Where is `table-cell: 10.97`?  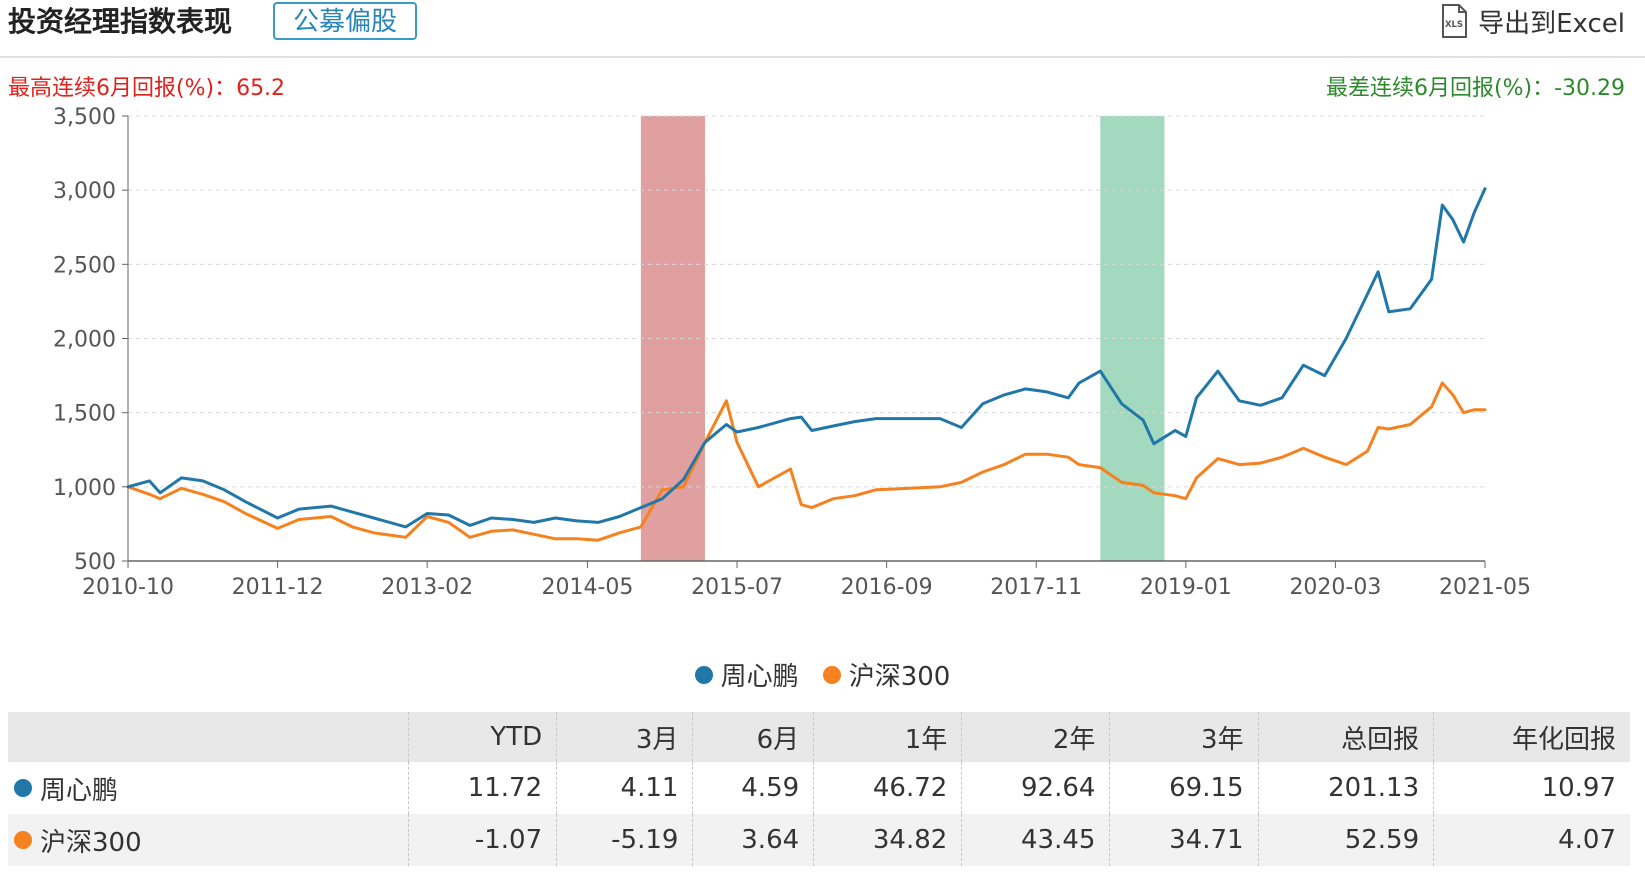
table-cell: 10.97 is located at coordinates (1531, 788).